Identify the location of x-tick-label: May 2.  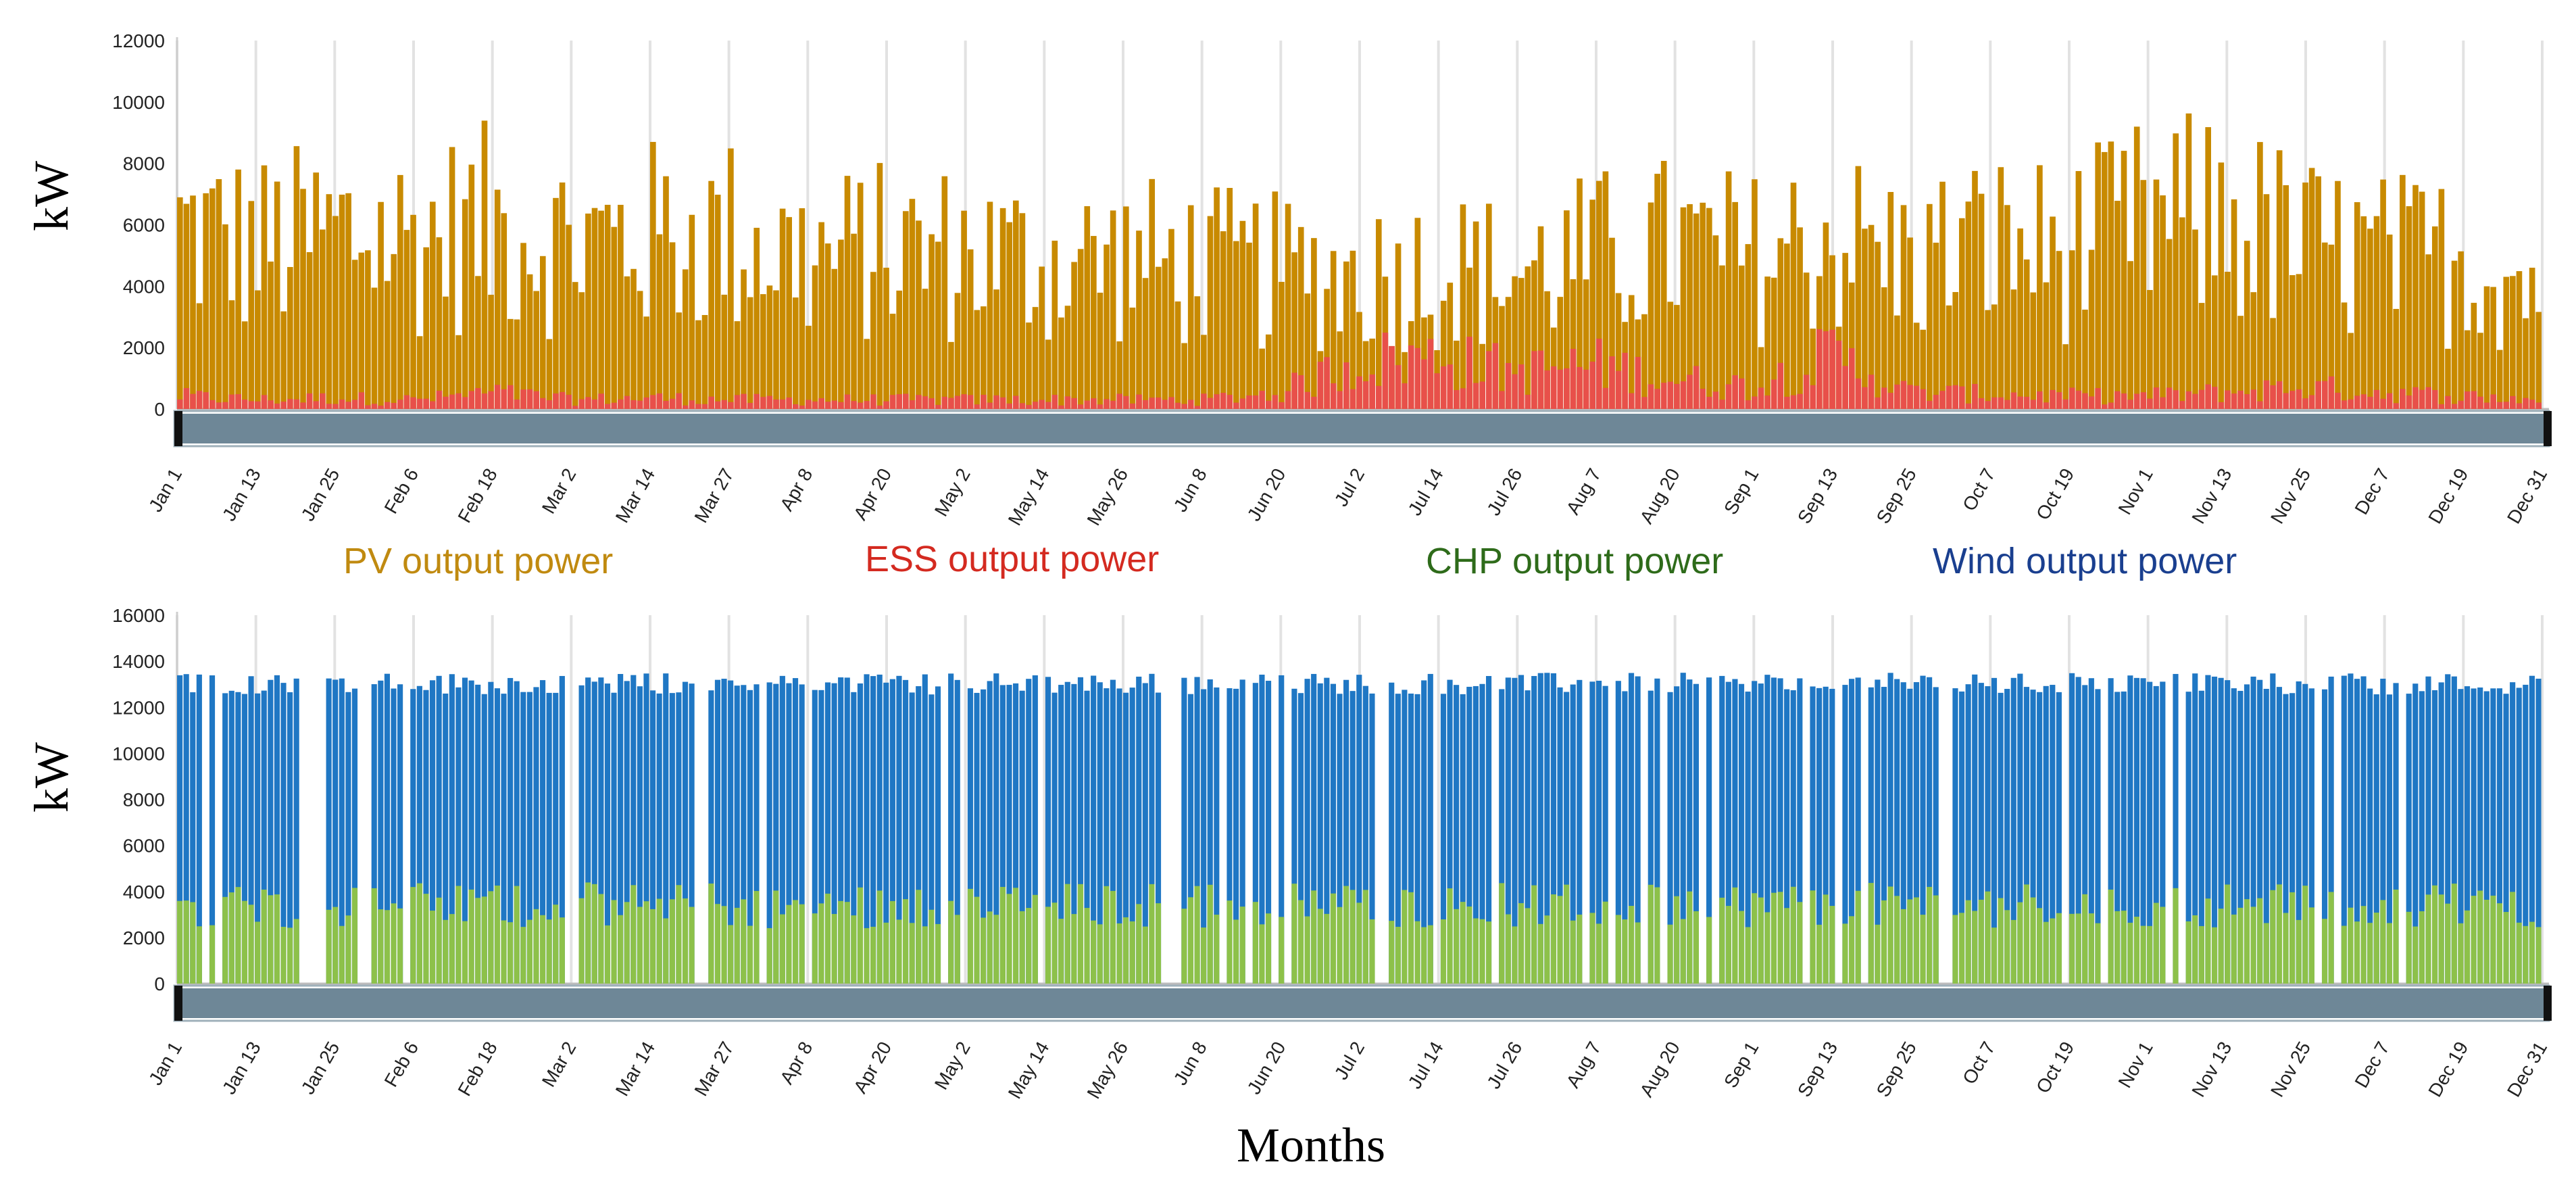
(953, 1066).